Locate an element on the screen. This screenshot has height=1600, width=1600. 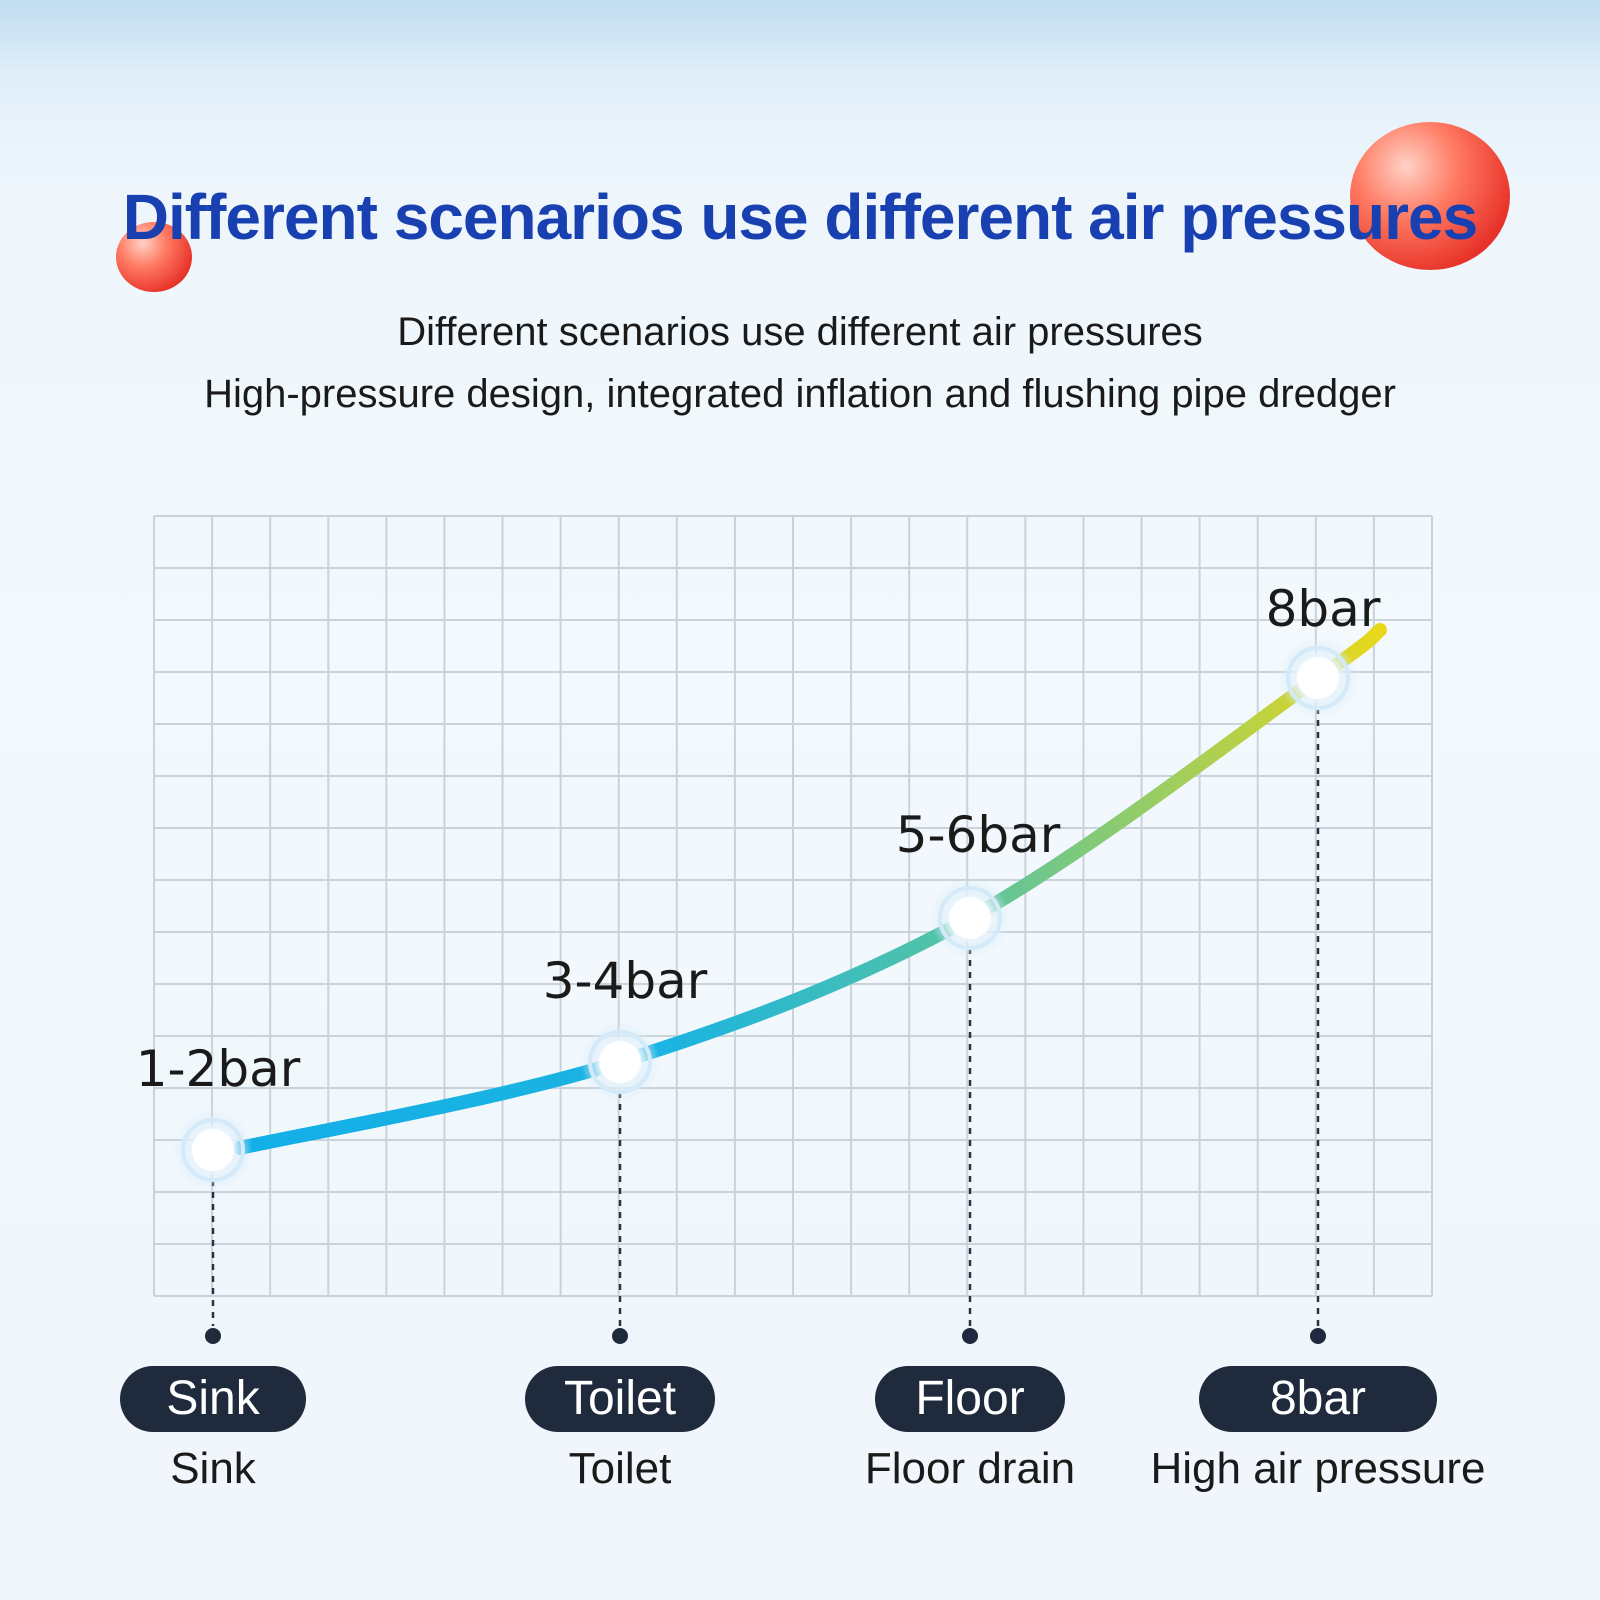
category-pill: Toilet is located at coordinates (620, 1399).